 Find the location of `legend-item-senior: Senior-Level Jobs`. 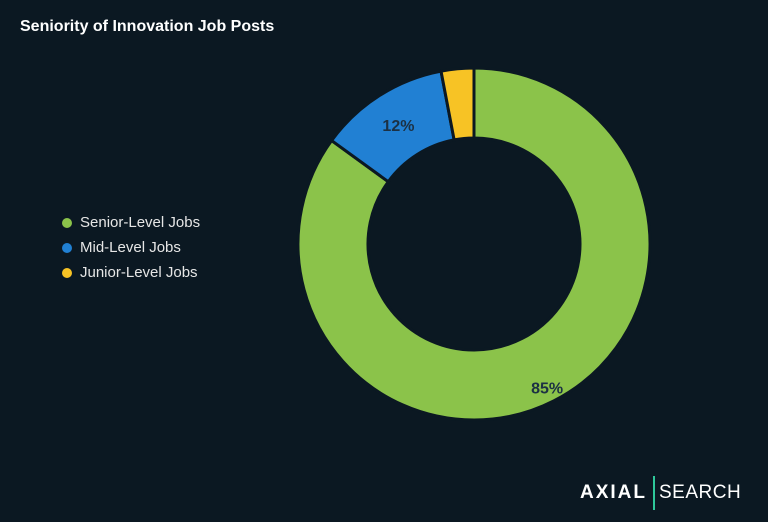

legend-item-senior: Senior-Level Jobs is located at coordinates (131, 222).